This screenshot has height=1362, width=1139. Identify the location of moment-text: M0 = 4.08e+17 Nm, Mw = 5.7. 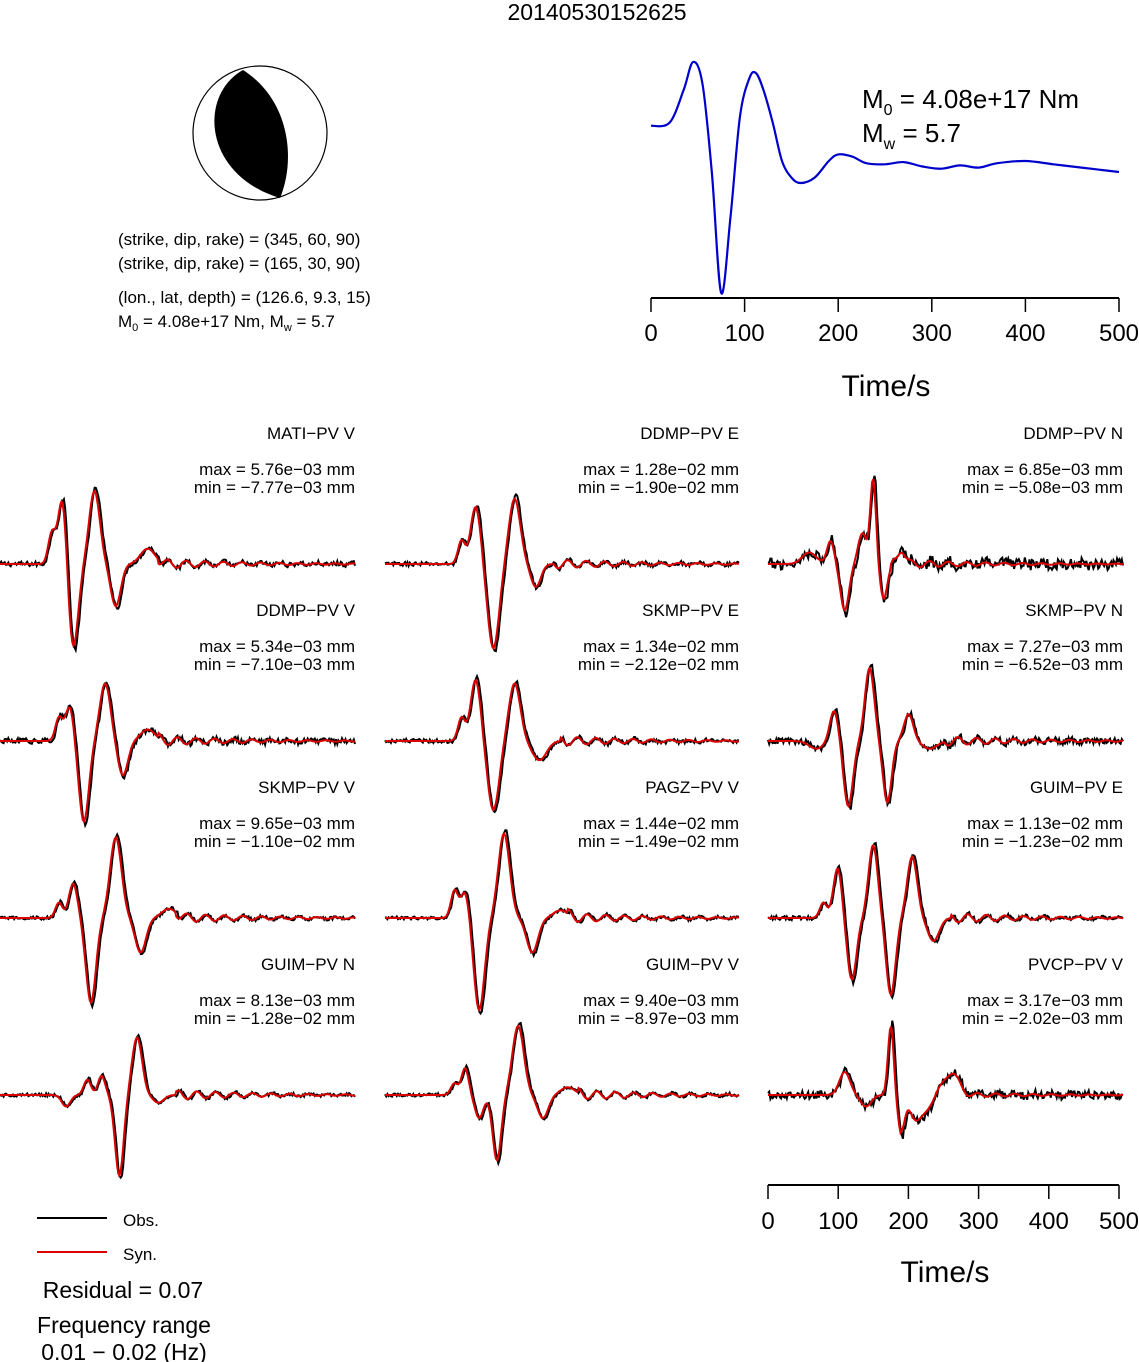
(226, 323).